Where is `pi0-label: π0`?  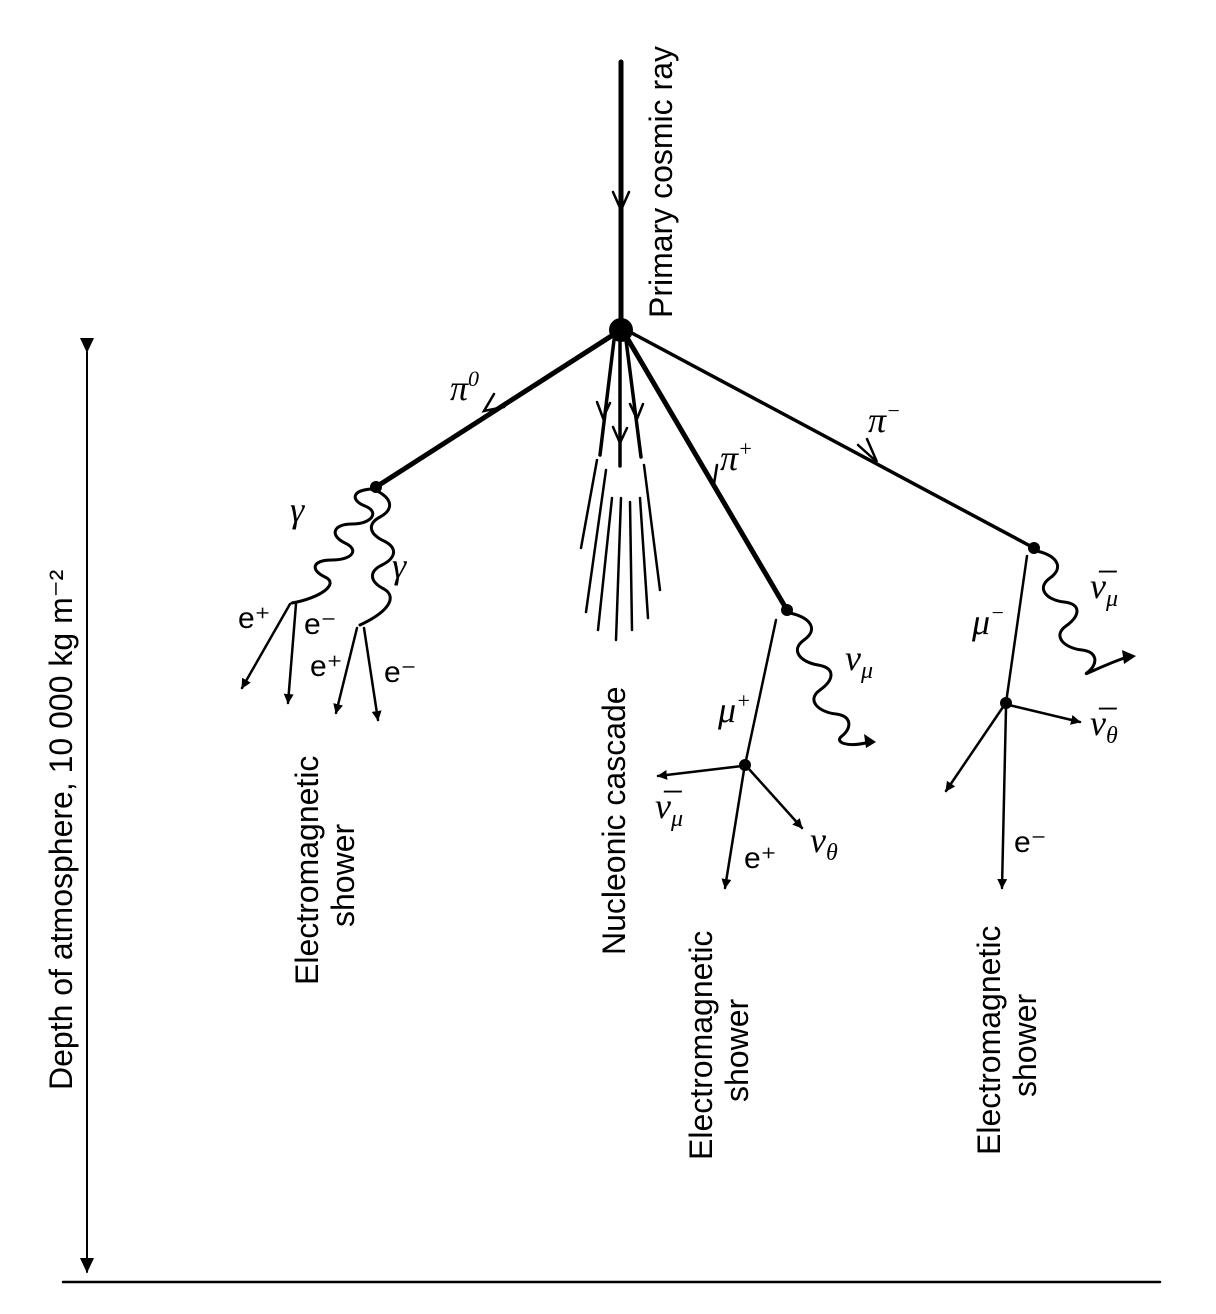 pi0-label: π0 is located at coordinates (464, 387).